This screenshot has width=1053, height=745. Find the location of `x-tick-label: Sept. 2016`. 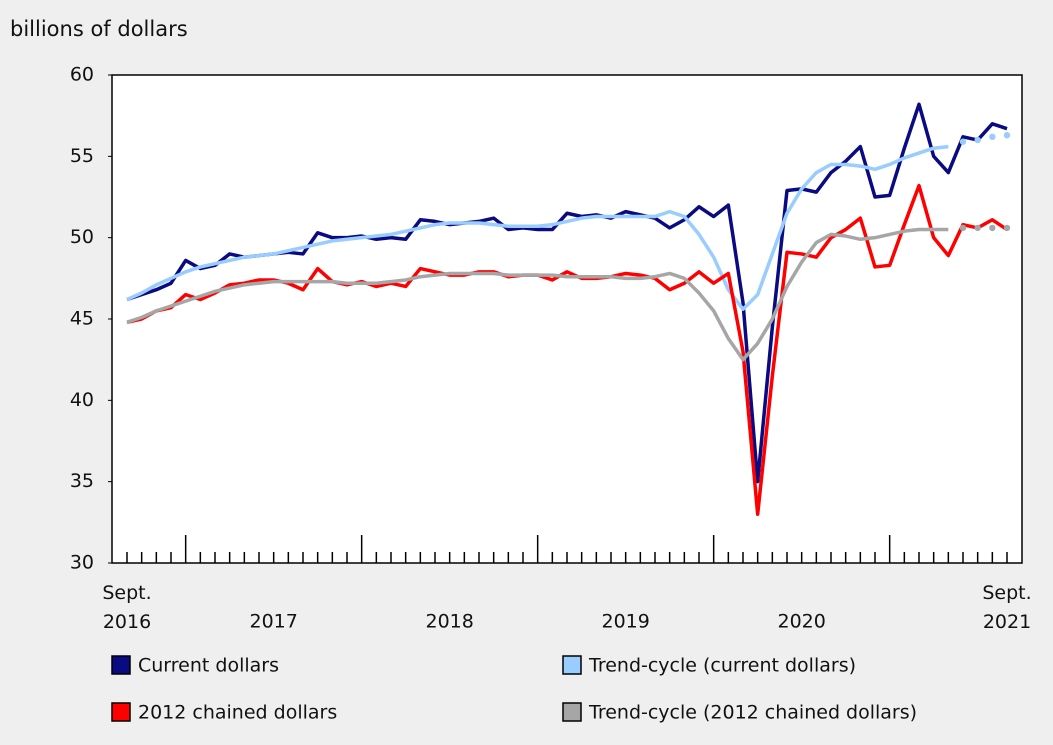

x-tick-label: Sept. 2016 is located at coordinates (127, 607).